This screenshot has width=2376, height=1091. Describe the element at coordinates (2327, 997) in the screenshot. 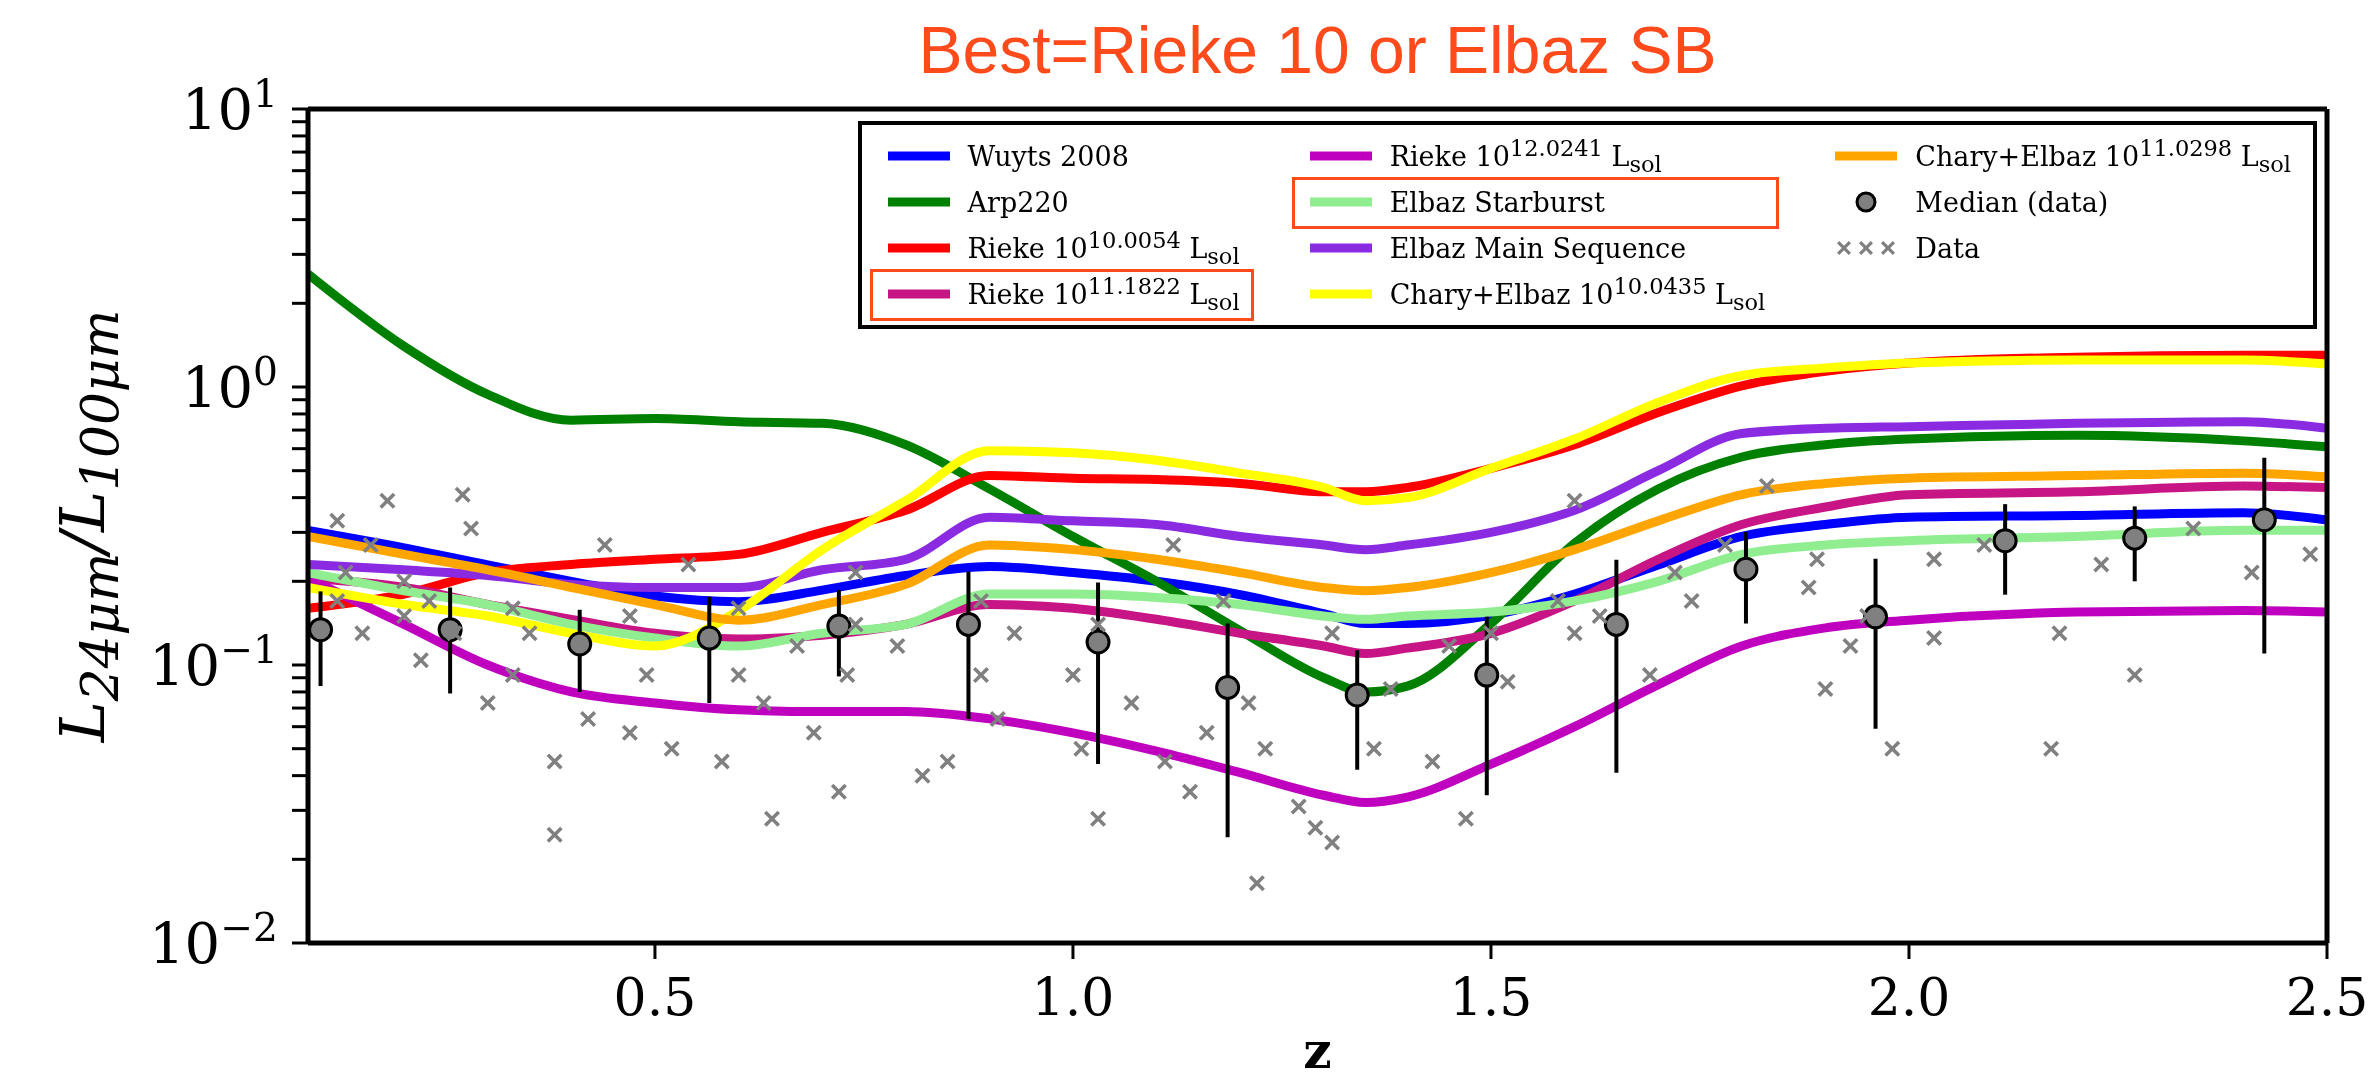

I see `x-tick-label: 2.5` at that location.